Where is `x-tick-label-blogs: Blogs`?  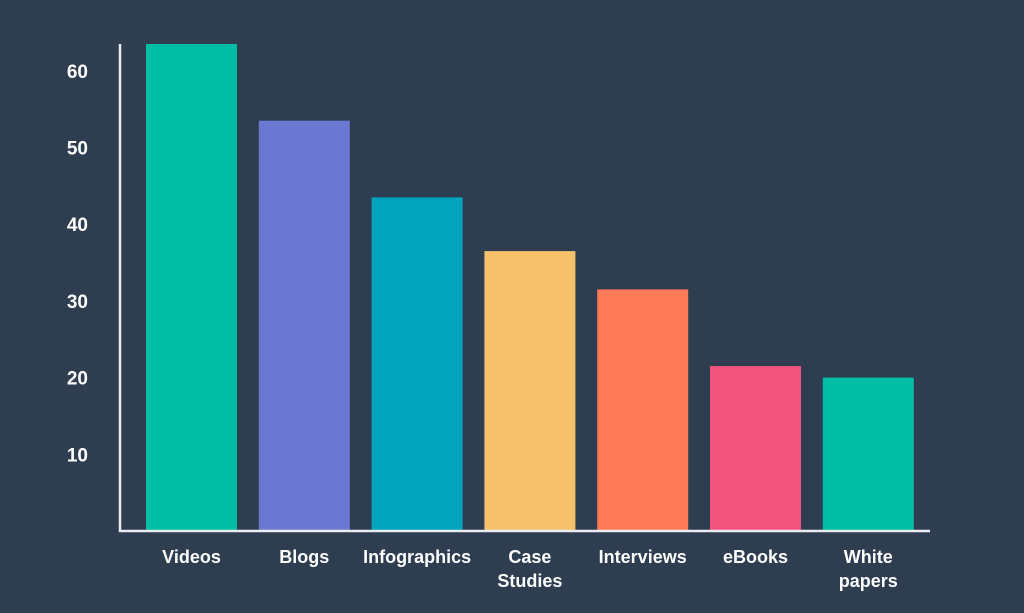 x-tick-label-blogs: Blogs is located at coordinates (304, 557).